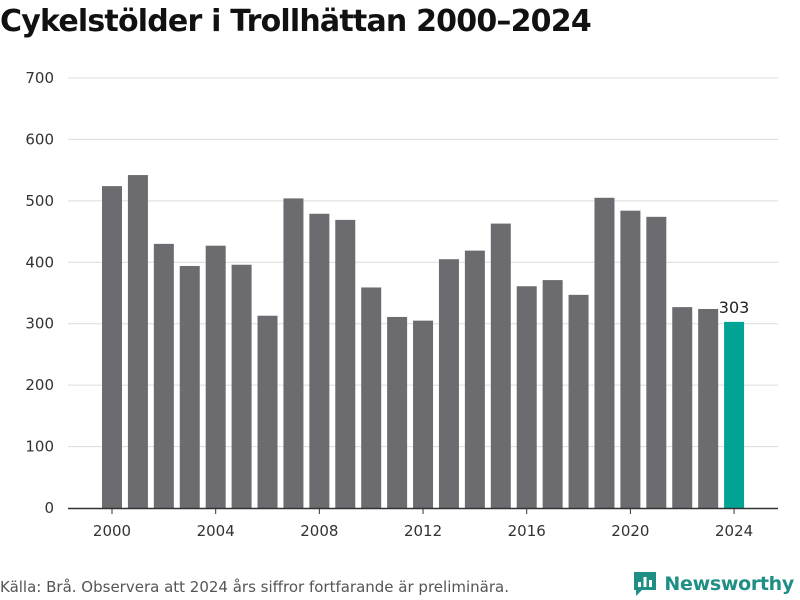  I want to click on x-tick-label: 2012, so click(423, 531).